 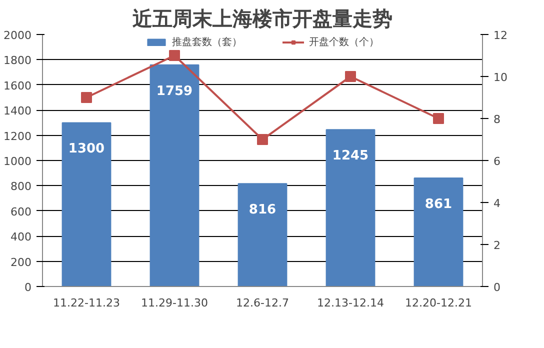 I want to click on data-label: 1300, so click(x=86, y=149).